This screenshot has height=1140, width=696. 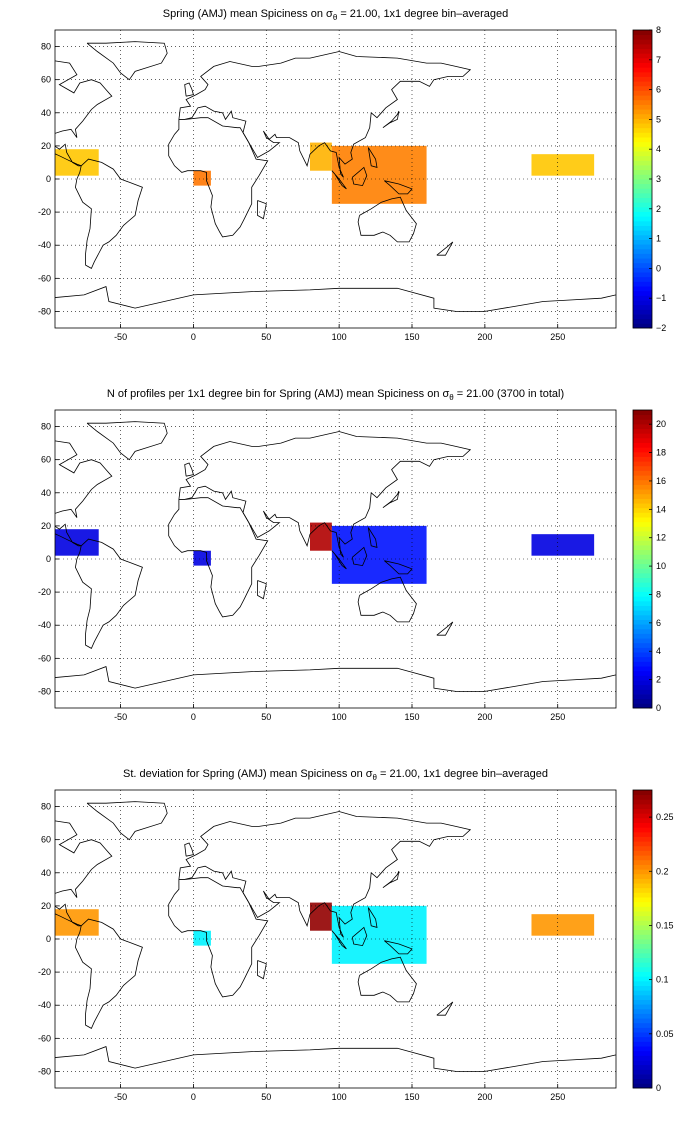 What do you see at coordinates (665, 1034) in the screenshot?
I see `colorbar-tick-label: 0.05` at bounding box center [665, 1034].